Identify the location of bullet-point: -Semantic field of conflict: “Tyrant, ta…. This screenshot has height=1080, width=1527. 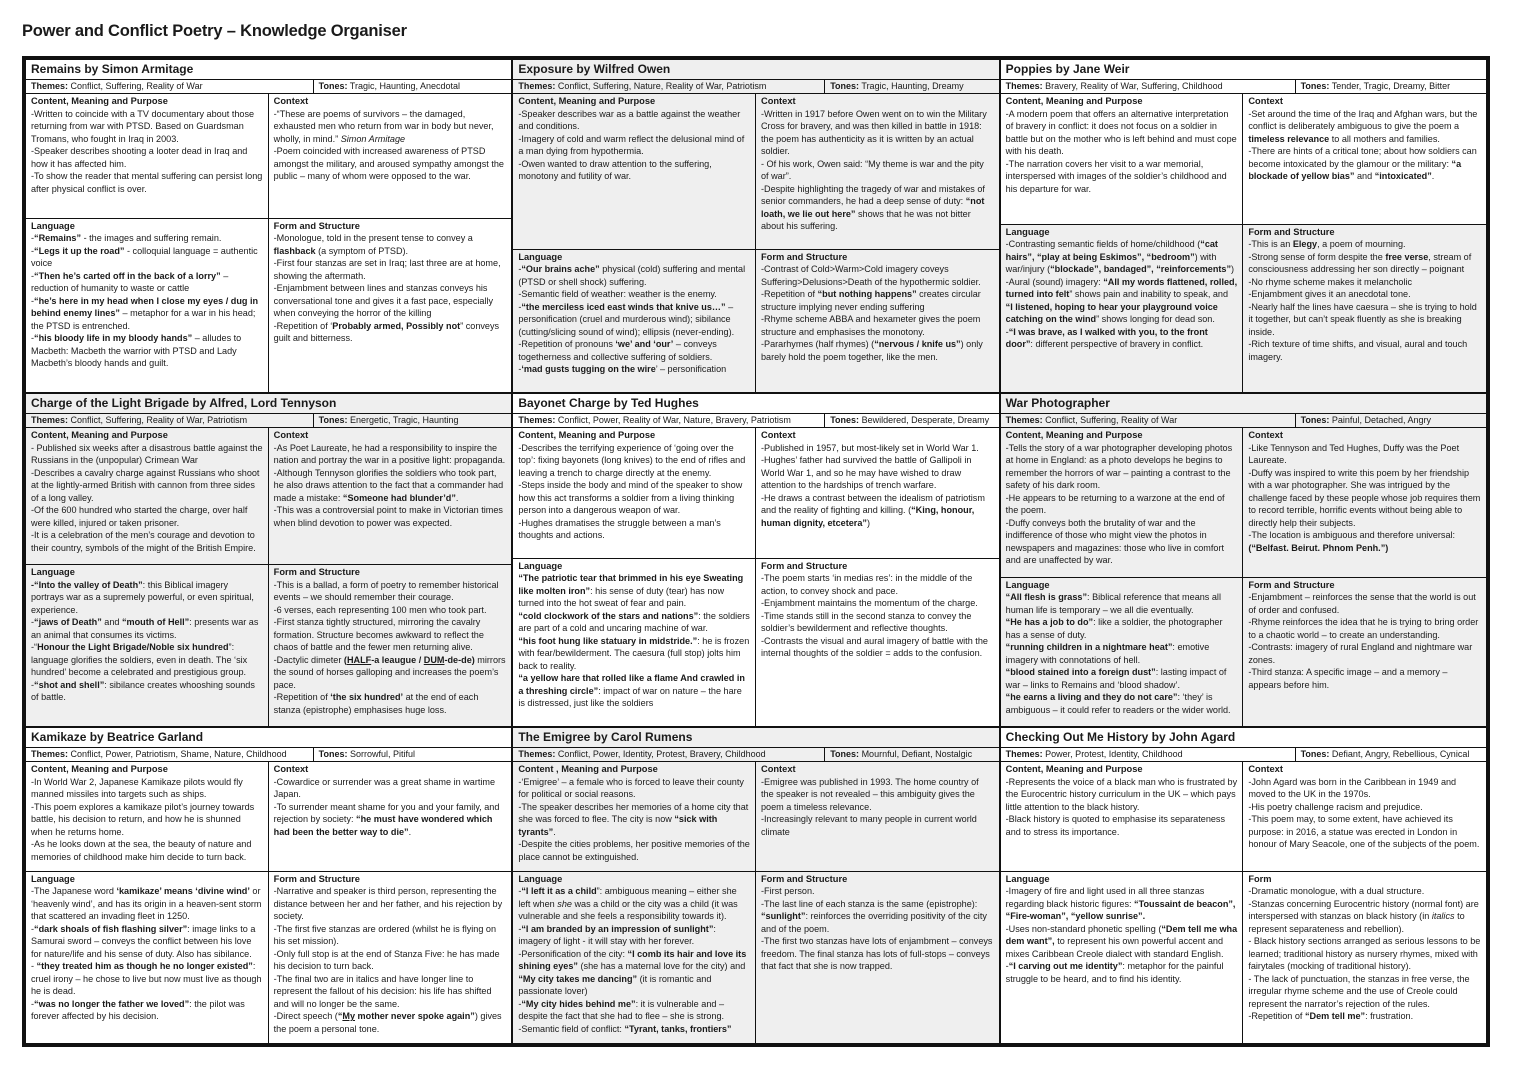
(625, 1028).